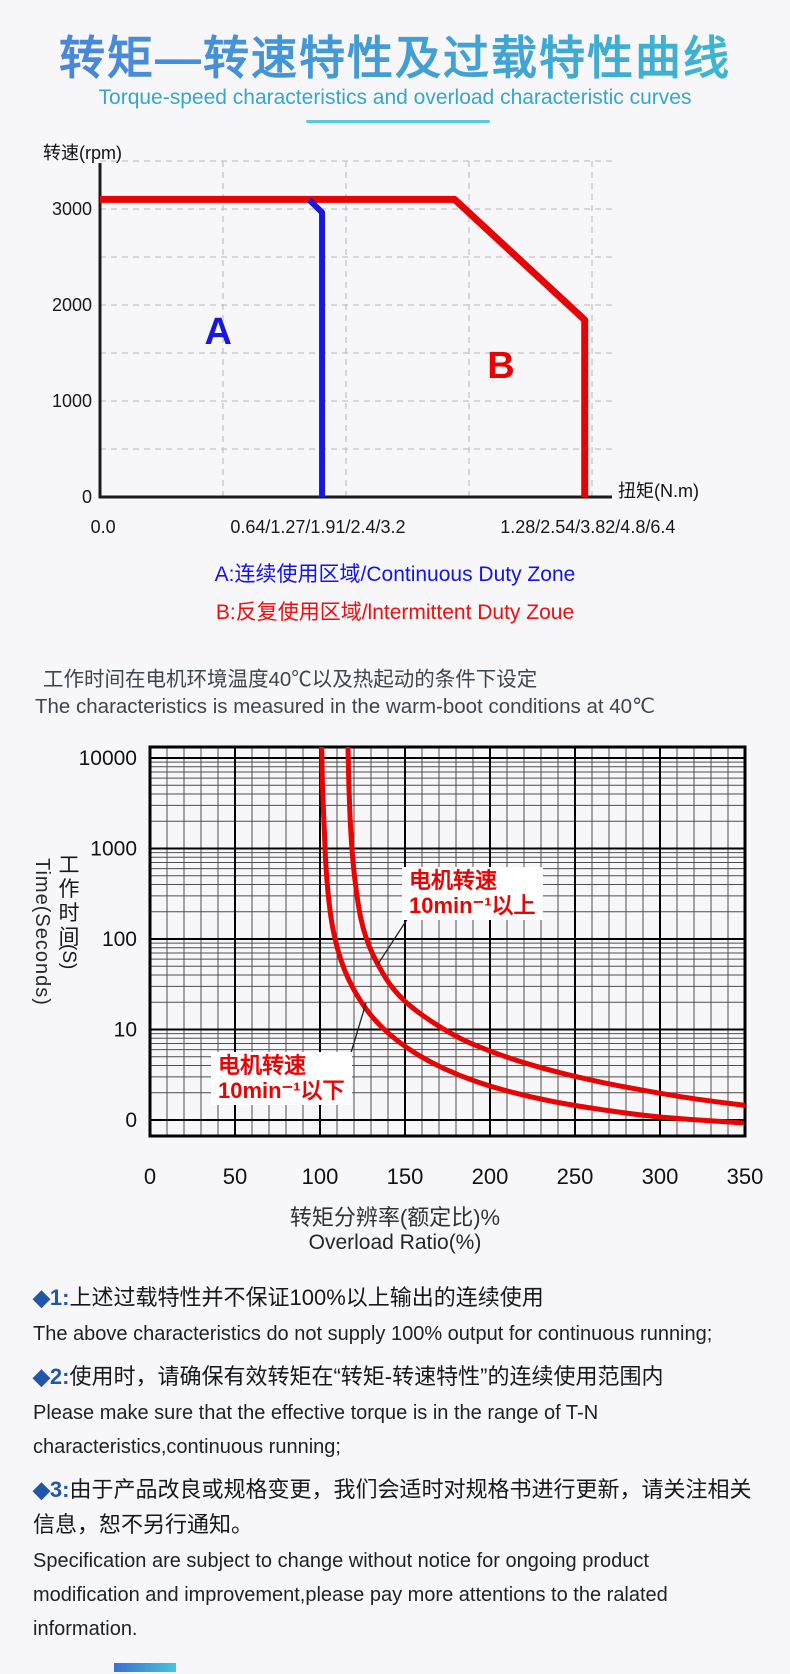  I want to click on tn-y-tick-label: 1000, so click(72, 401).